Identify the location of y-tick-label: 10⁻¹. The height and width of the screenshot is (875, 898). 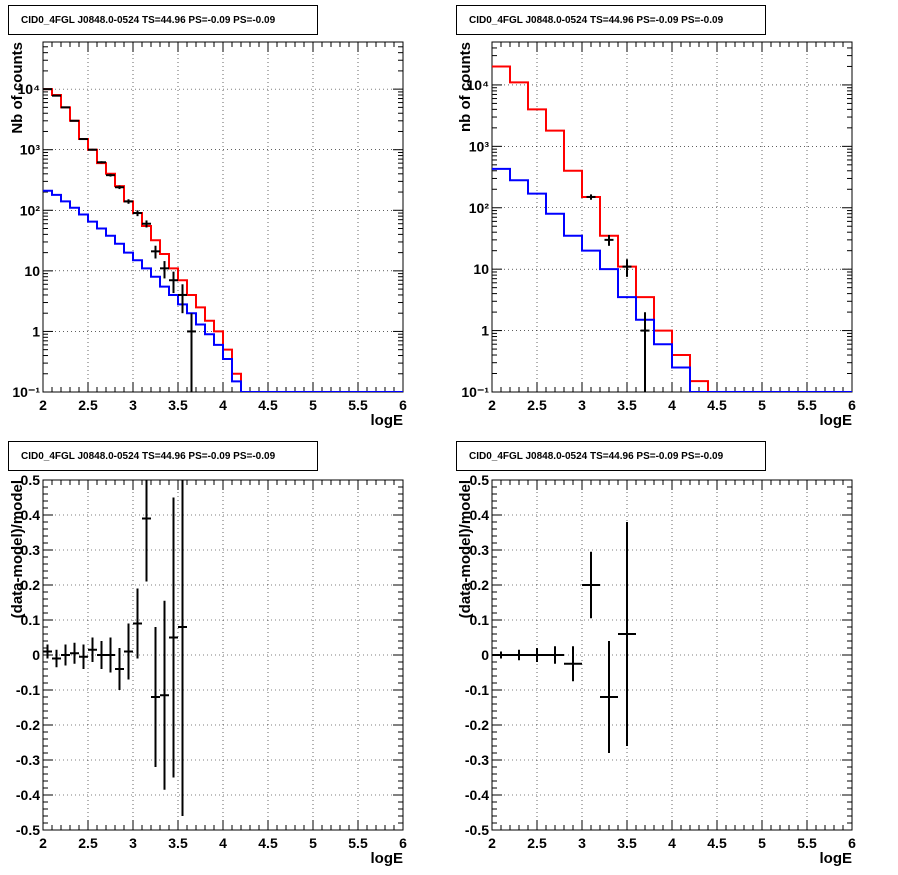
(475, 392).